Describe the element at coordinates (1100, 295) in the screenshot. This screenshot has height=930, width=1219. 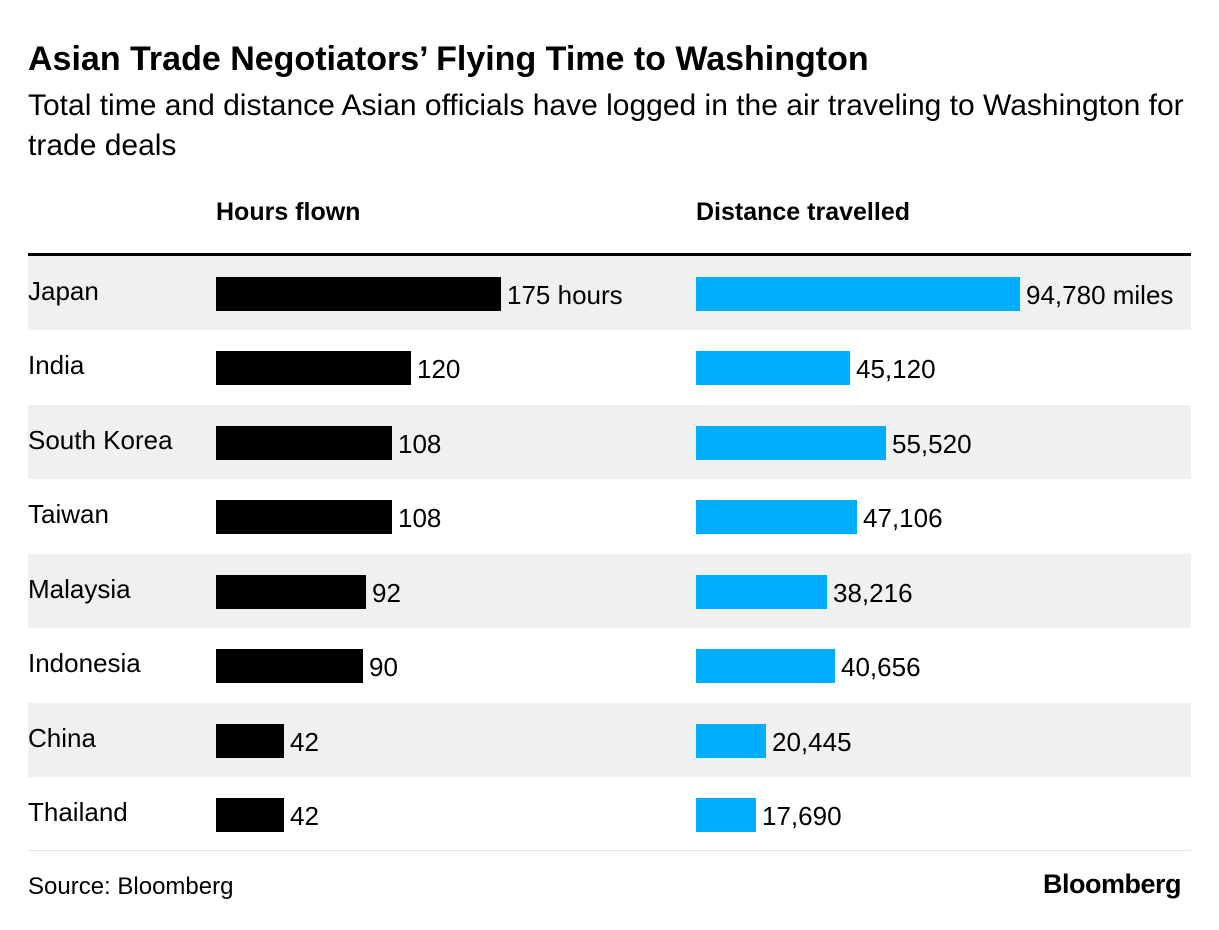
I see `distance-value-label: 94,780 miles` at that location.